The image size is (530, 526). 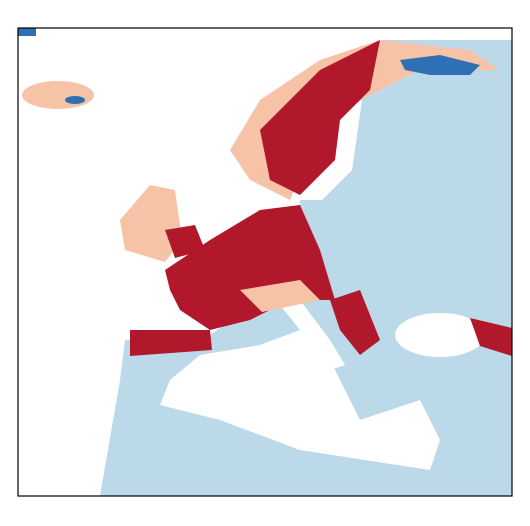 What do you see at coordinates (320, 117) in the screenshot?
I see `scandinavia-core` at bounding box center [320, 117].